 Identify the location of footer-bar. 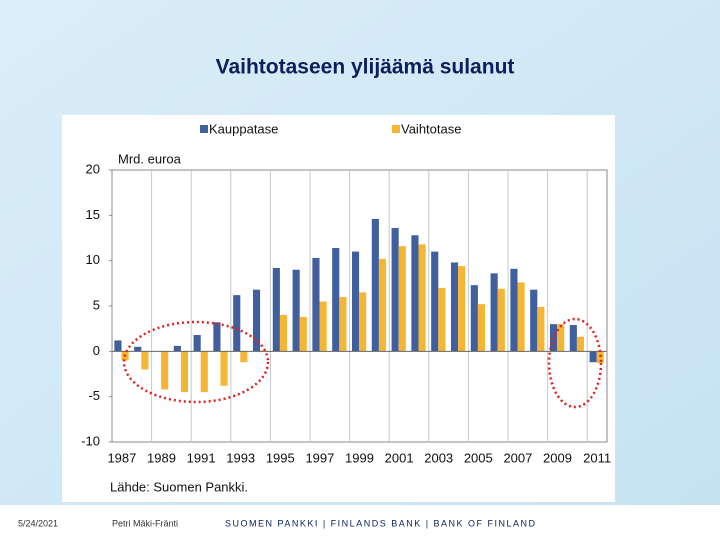
(360, 522).